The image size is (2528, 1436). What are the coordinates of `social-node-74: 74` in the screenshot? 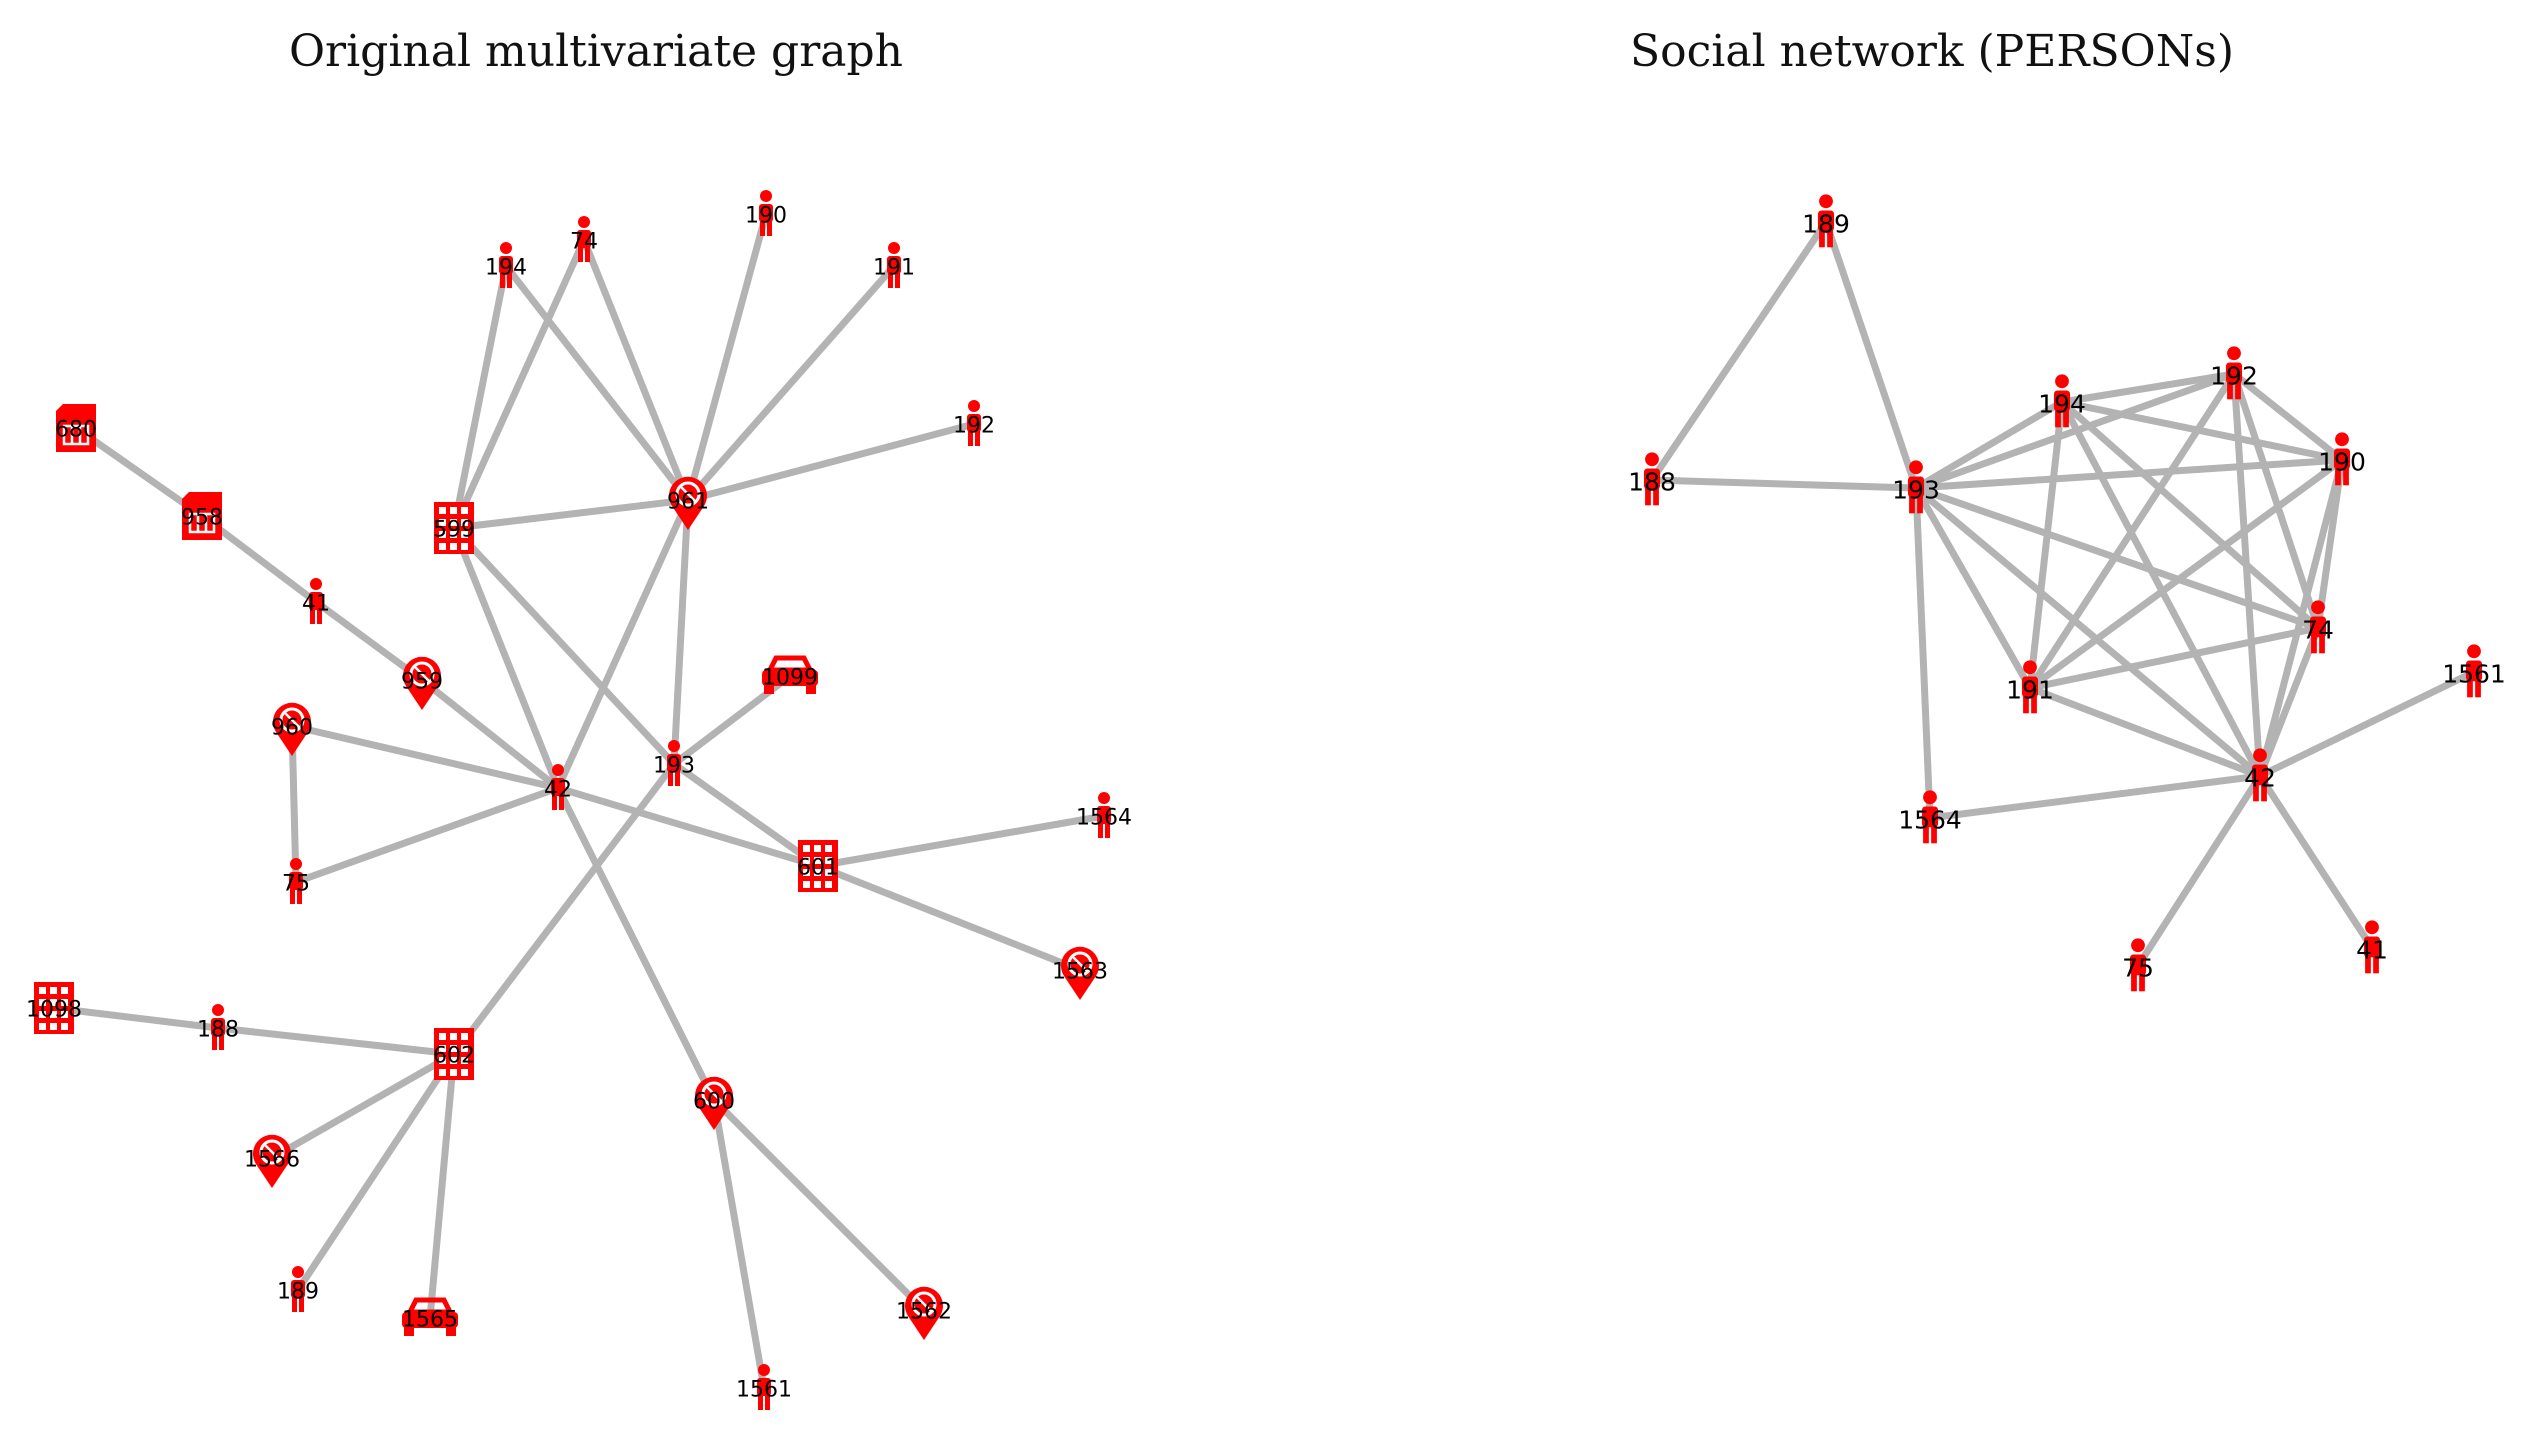 It's located at (2318, 627).